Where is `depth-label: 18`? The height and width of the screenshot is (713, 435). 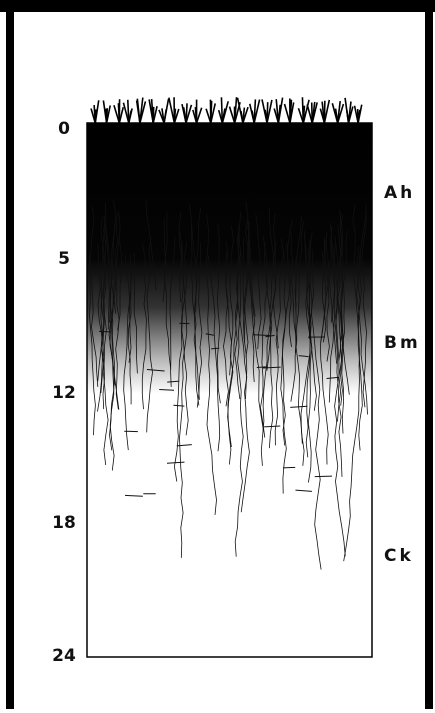
depth-label: 18 is located at coordinates (64, 523).